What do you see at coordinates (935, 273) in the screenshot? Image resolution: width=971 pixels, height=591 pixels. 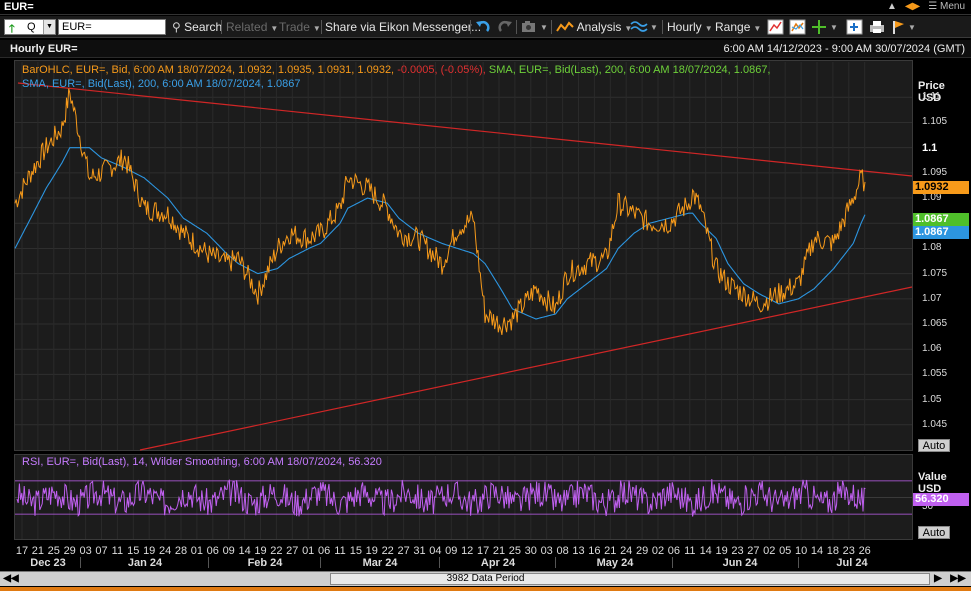 I see `price-tick-label: 1.075` at bounding box center [935, 273].